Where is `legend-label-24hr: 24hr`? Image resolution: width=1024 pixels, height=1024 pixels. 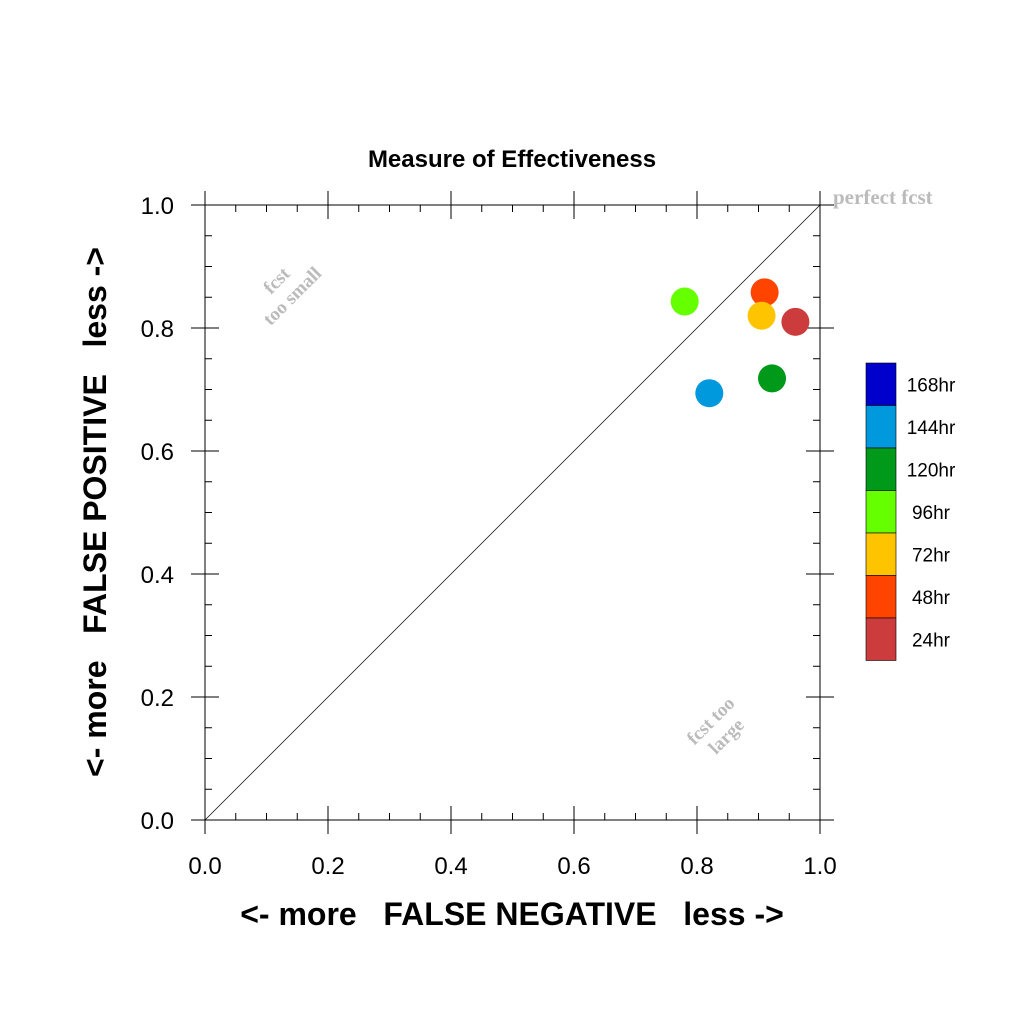
legend-label-24hr: 24hr is located at coordinates (931, 640).